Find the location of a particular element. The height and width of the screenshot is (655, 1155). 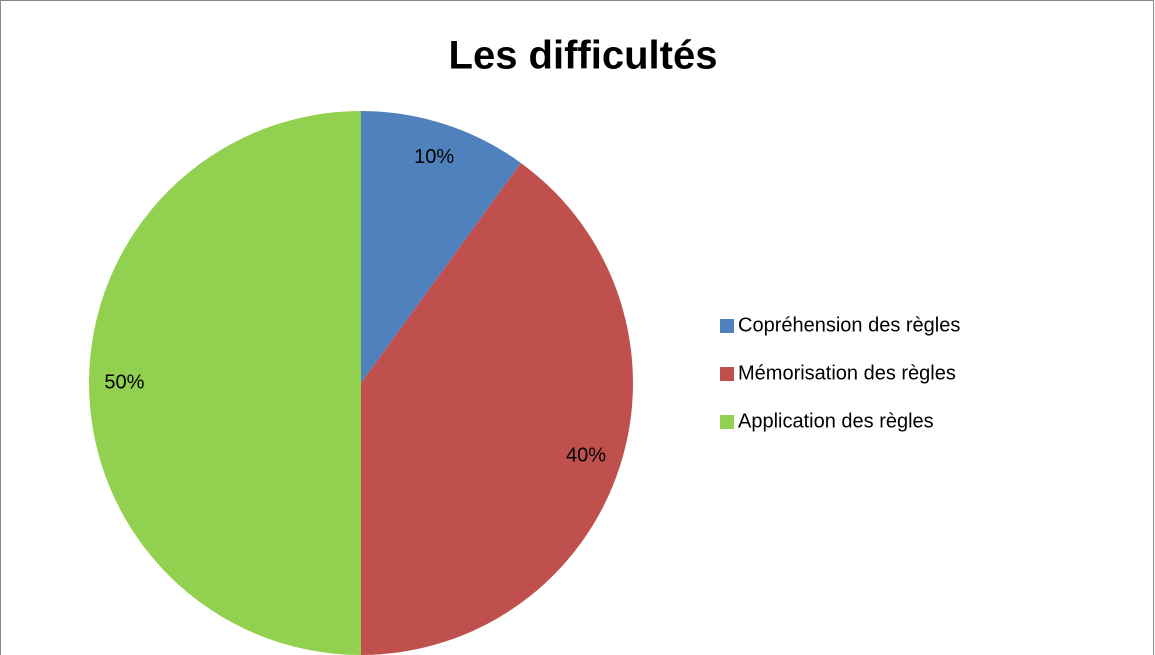

legend-label: Mémorisation des règles is located at coordinates (847, 373).